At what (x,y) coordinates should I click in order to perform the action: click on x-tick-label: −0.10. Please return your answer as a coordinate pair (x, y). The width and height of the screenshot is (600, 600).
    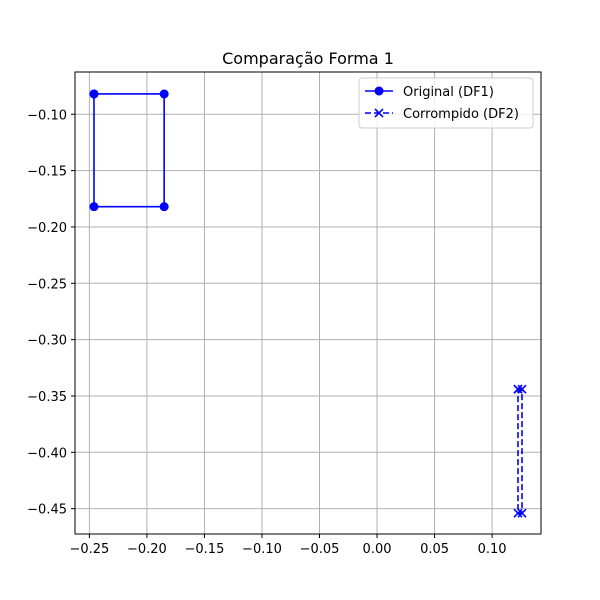
    Looking at the image, I should click on (262, 549).